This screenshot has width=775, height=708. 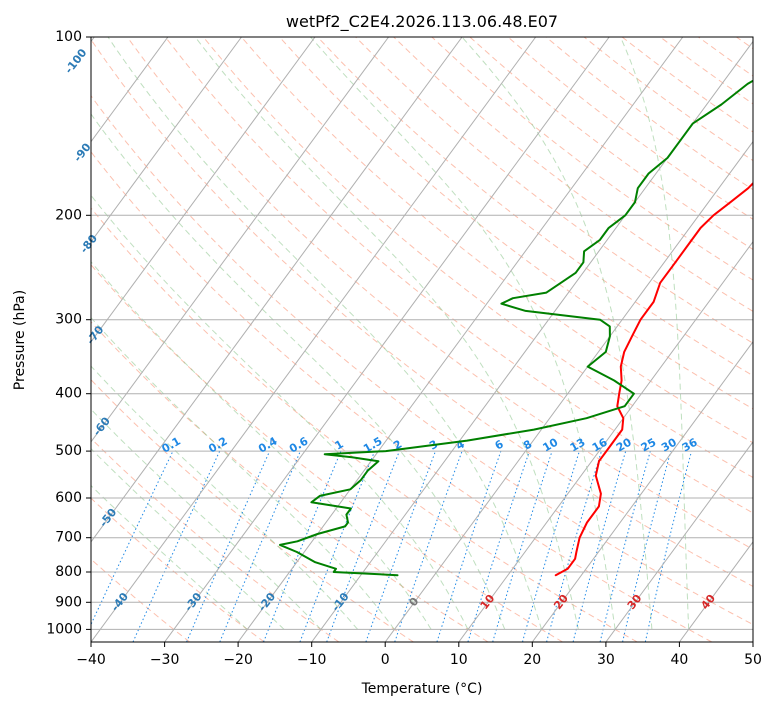 I want to click on x-tick-label: −20, so click(x=238, y=660).